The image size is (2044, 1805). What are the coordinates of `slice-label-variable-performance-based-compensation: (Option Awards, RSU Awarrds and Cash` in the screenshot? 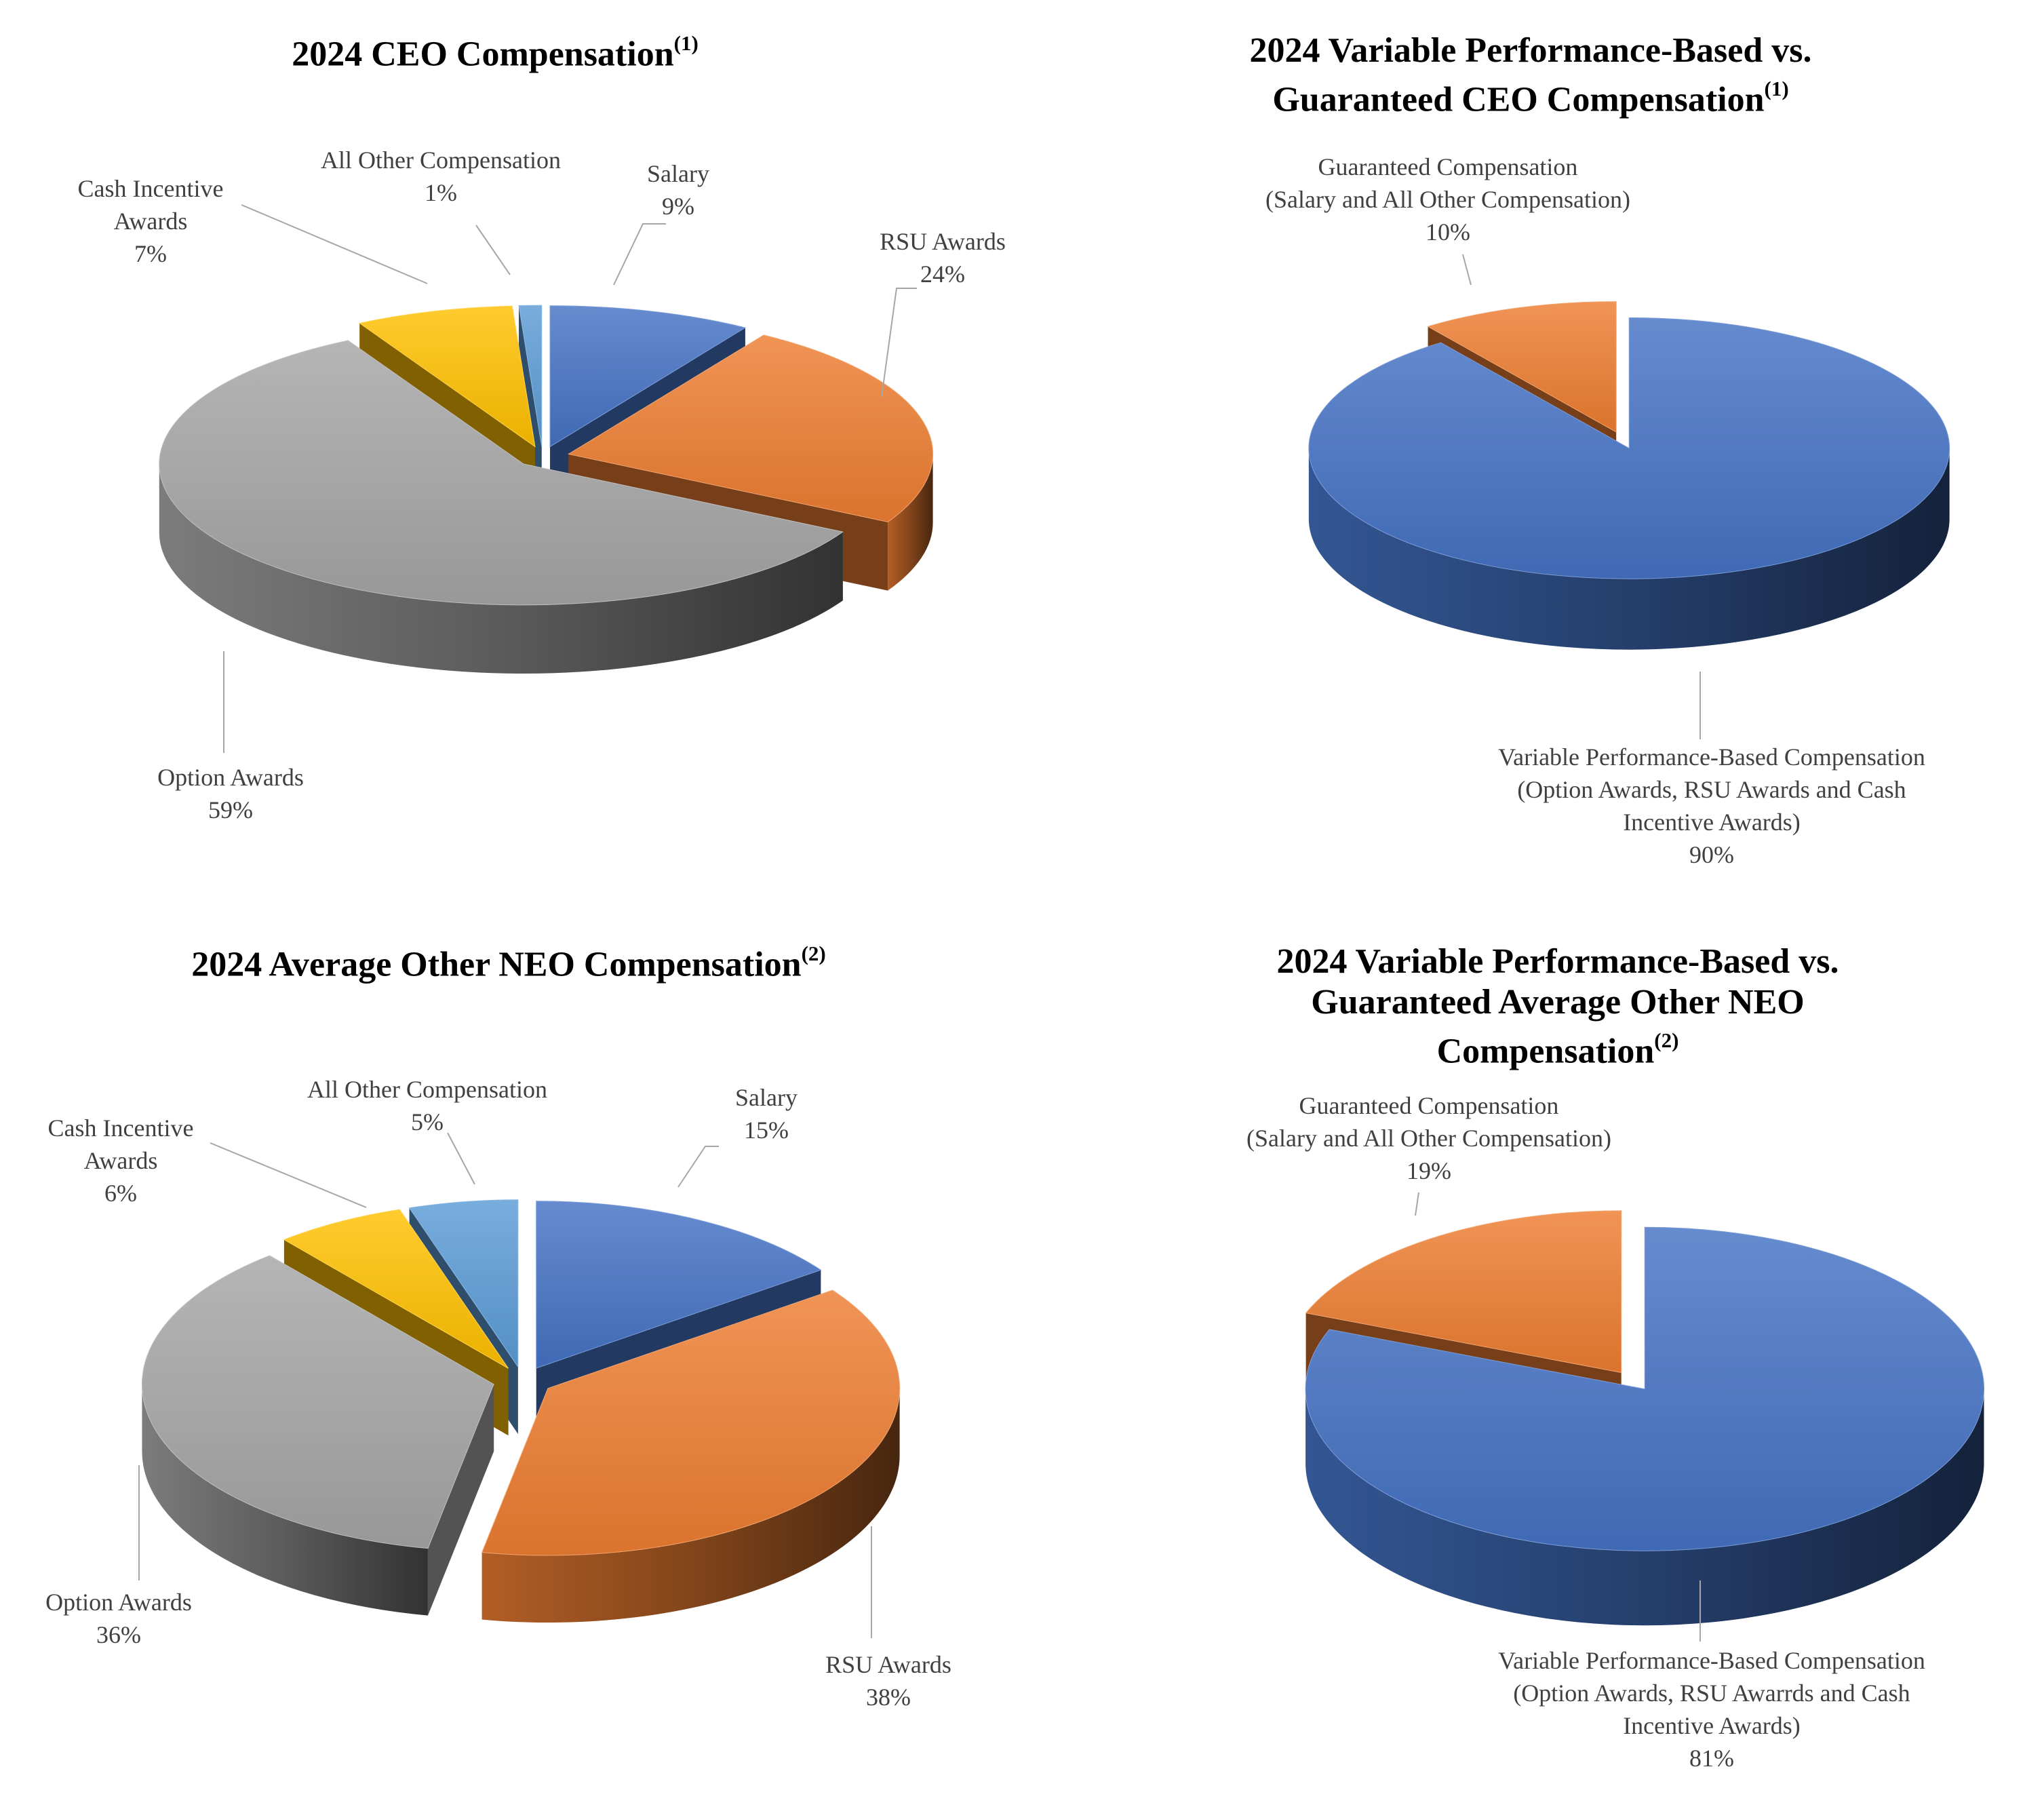 It's located at (1712, 1694).